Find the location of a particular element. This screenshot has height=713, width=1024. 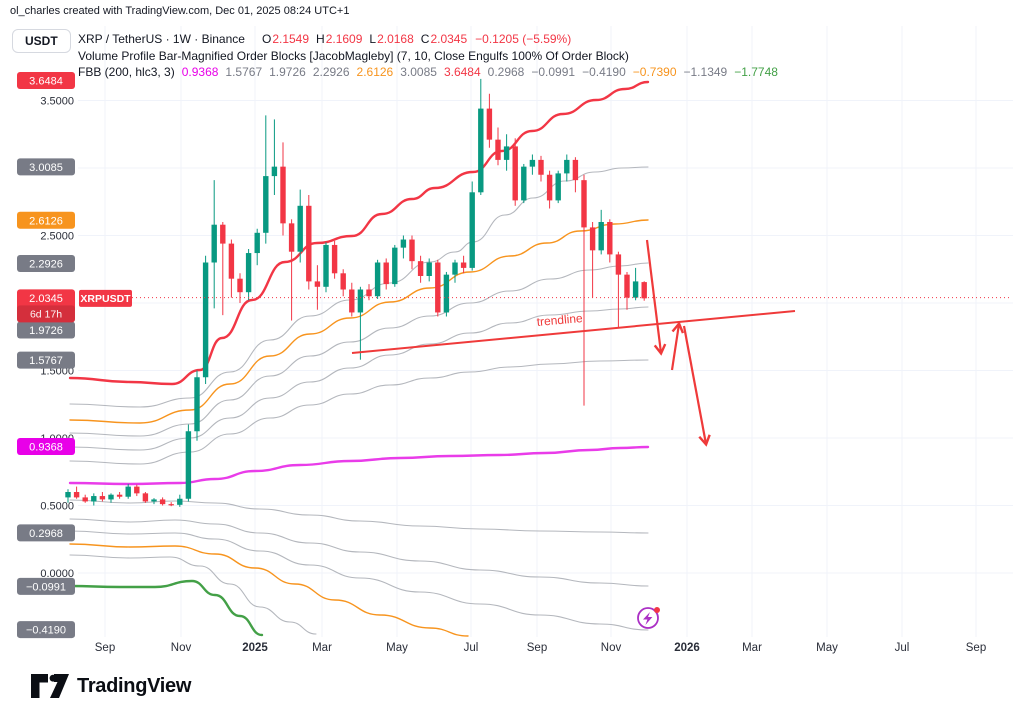

ohlc-key: L is located at coordinates (373, 39).